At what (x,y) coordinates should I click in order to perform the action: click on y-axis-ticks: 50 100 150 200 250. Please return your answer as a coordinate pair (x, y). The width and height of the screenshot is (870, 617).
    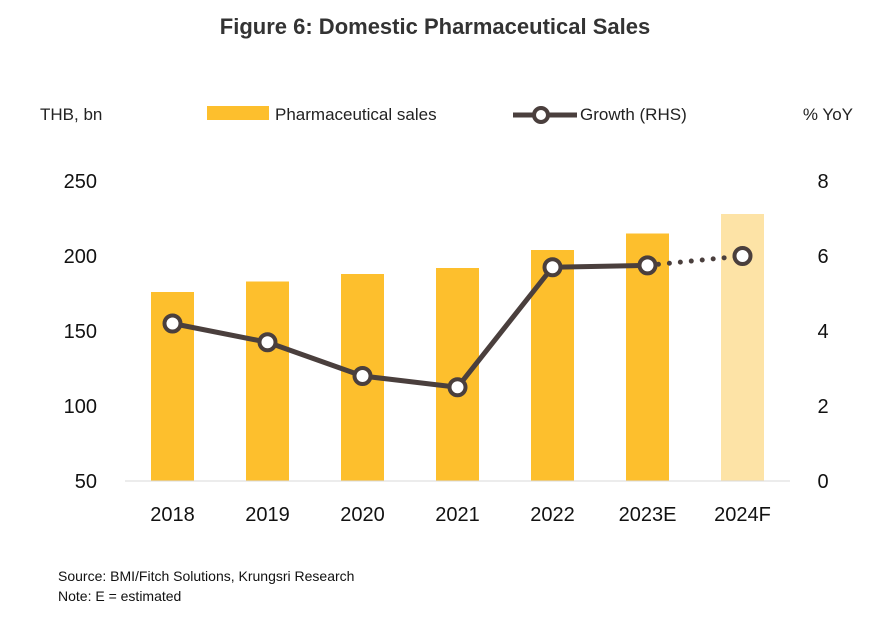
    Looking at the image, I should click on (80, 332).